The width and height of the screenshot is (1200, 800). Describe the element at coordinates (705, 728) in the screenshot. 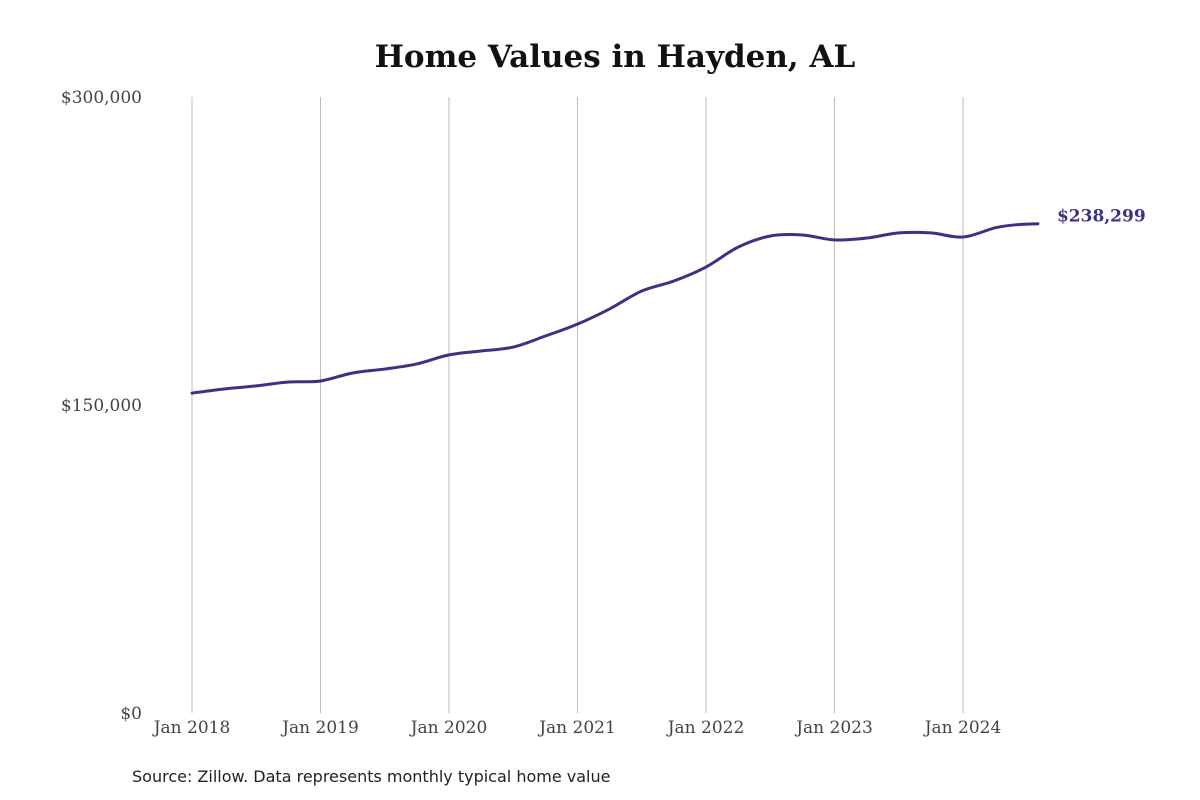

I see `x-tick-label: Jan 2022` at that location.